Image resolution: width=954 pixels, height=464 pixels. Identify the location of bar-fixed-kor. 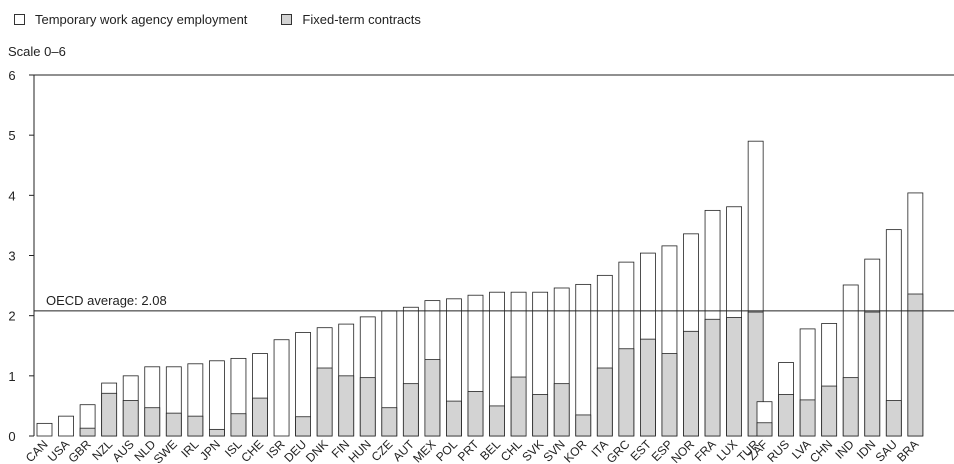
(583, 425).